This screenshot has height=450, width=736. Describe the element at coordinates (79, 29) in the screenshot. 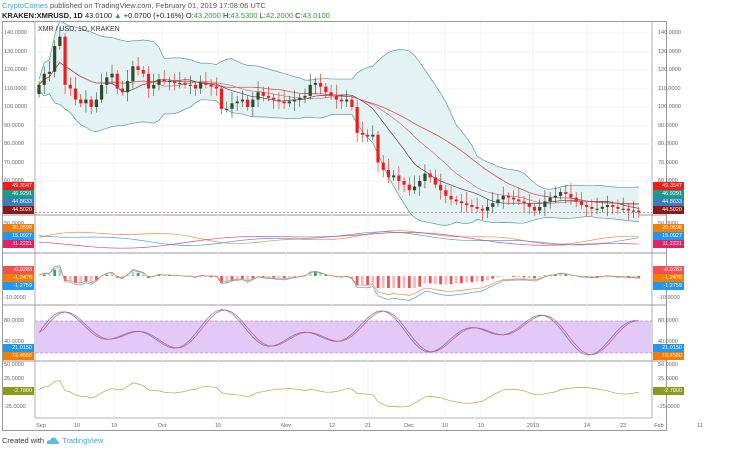

I see `main-chart-title: XMR / USD, 1D, KRAKEN` at that location.